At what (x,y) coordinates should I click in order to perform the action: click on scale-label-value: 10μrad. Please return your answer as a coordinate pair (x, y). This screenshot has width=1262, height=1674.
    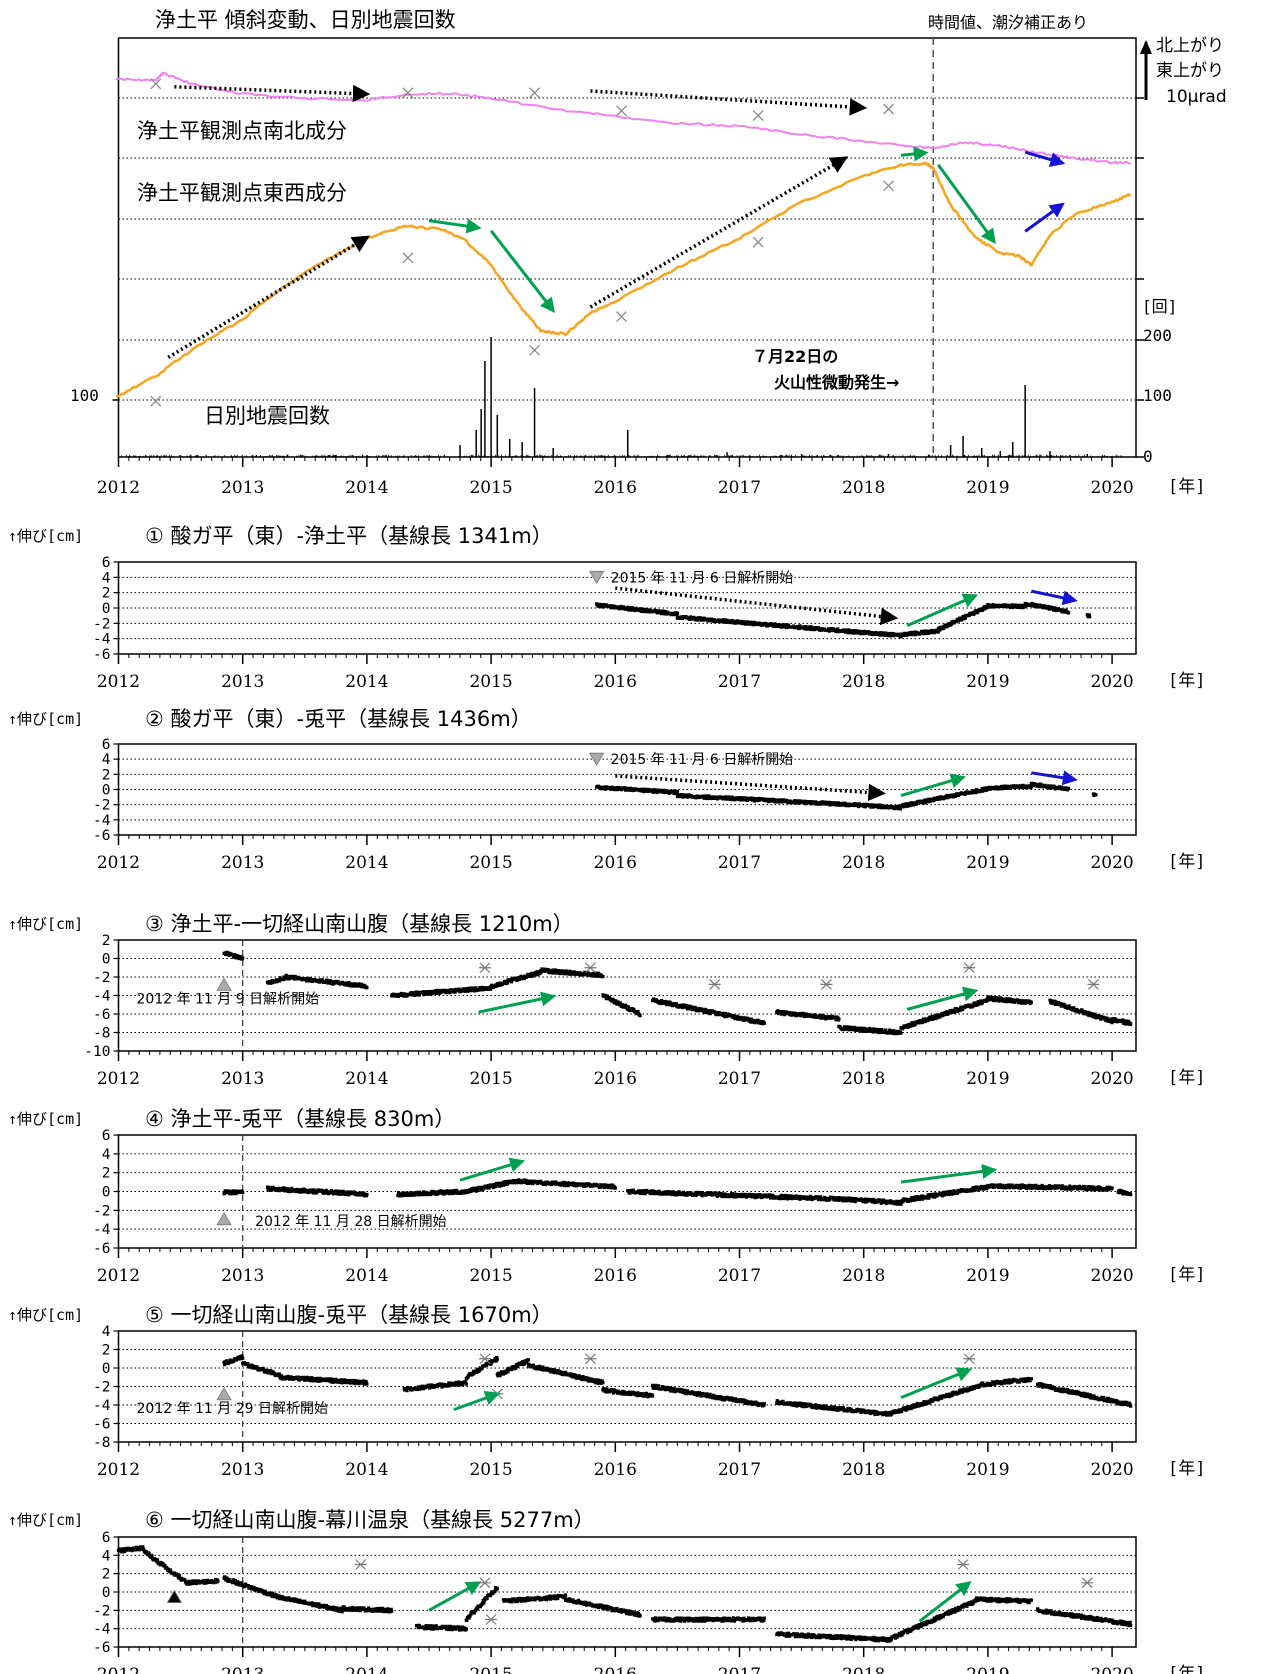
    Looking at the image, I should click on (1196, 97).